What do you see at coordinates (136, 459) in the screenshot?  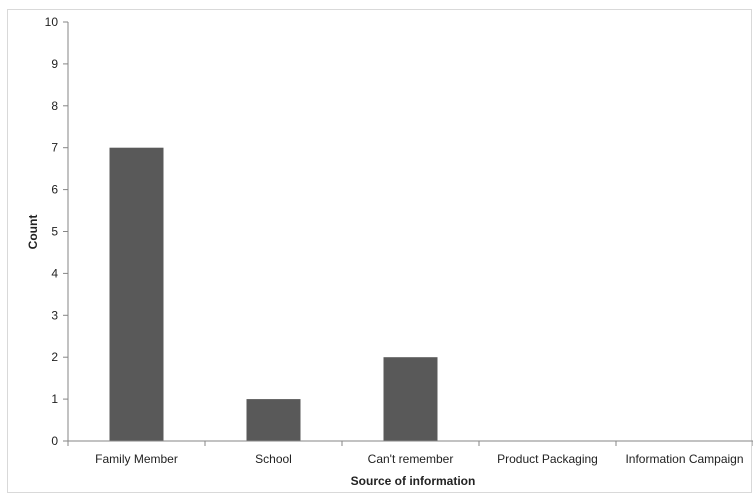 I see `x-tick-label: Family Member` at bounding box center [136, 459].